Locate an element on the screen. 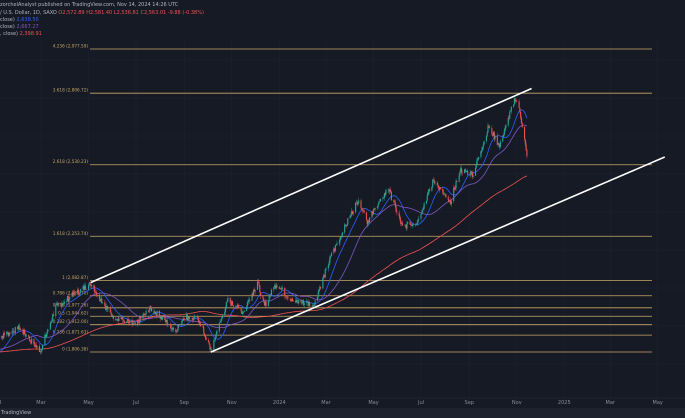 This screenshot has width=685, height=418. x-tick-label: May is located at coordinates (658, 403).